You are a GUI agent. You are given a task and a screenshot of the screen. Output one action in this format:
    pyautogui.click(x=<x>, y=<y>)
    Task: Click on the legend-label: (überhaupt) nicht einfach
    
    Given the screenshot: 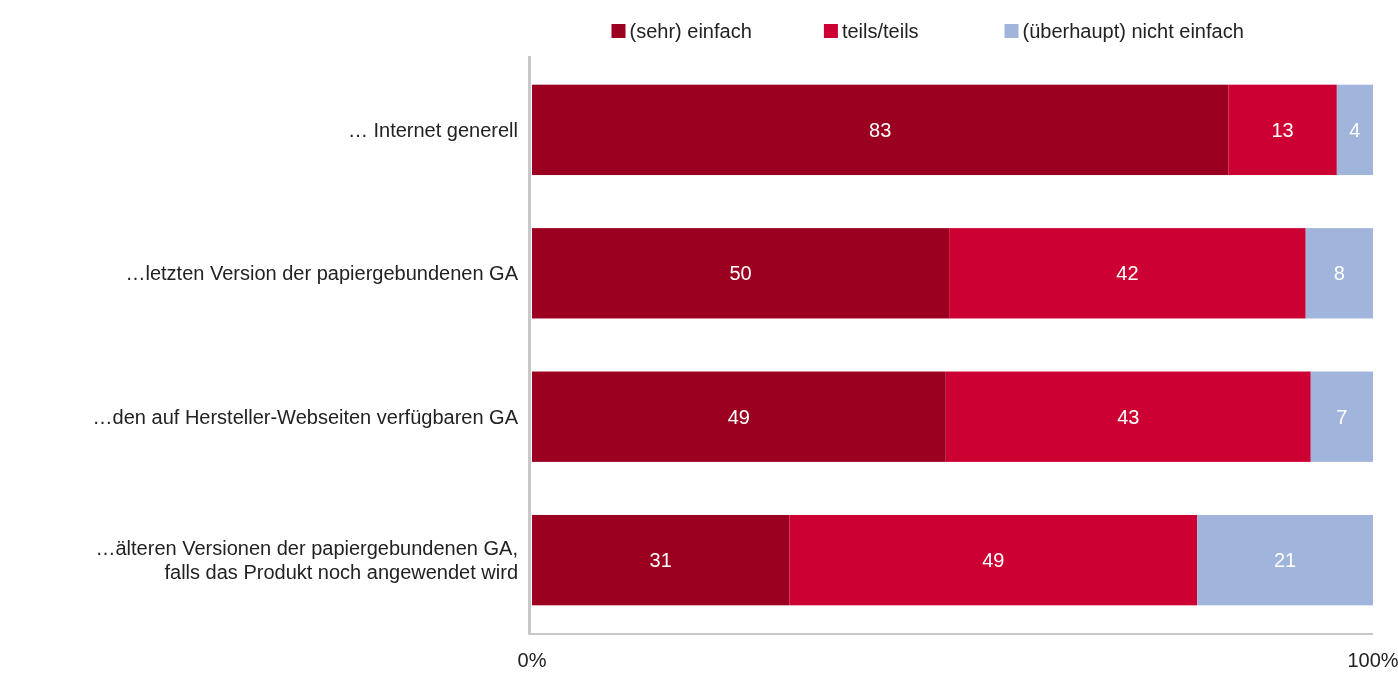 What is the action you would take?
    pyautogui.click(x=1133, y=31)
    